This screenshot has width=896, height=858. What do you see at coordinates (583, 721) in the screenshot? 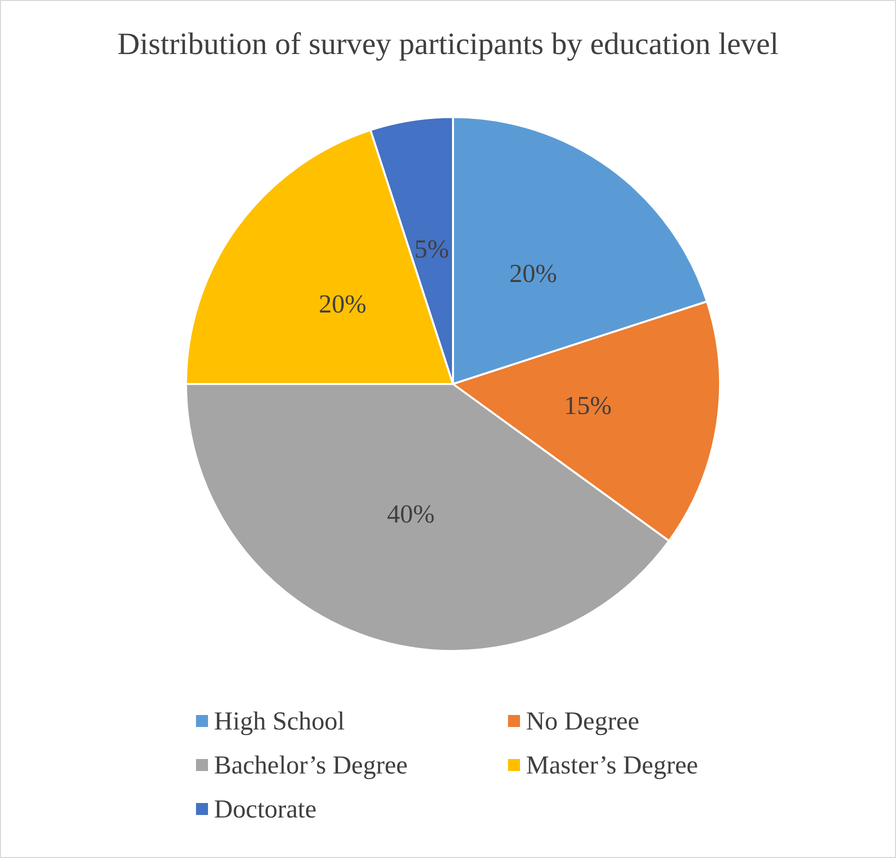
I see `legend-label: No Degree` at bounding box center [583, 721].